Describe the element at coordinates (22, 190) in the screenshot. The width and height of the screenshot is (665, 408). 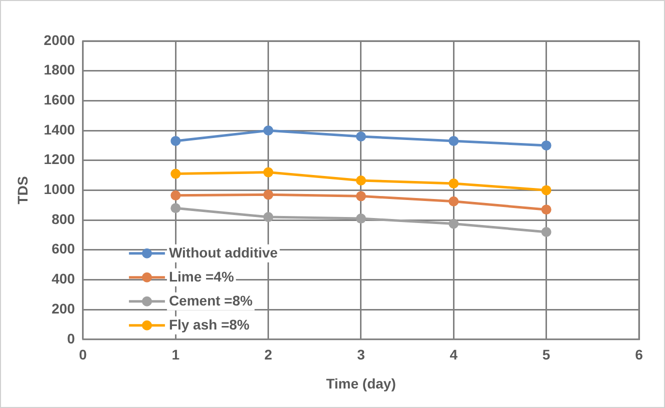
I see `y-axis-title: TDS` at that location.